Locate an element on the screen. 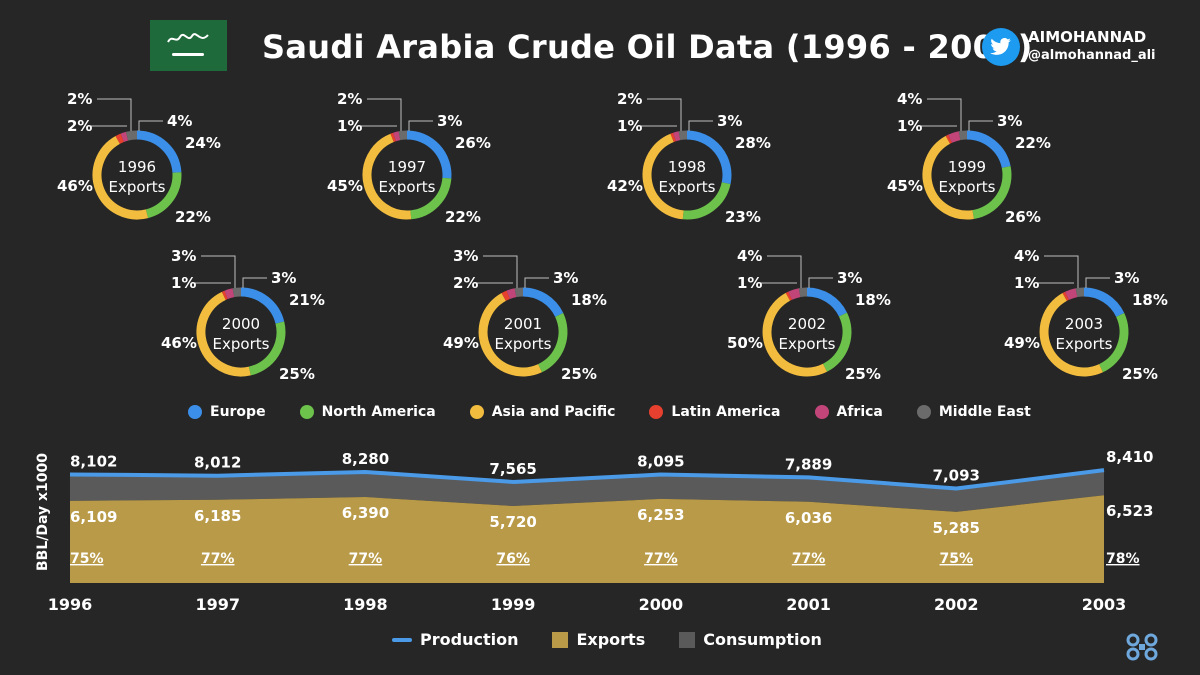  export-label: 6,109 is located at coordinates (93, 517).